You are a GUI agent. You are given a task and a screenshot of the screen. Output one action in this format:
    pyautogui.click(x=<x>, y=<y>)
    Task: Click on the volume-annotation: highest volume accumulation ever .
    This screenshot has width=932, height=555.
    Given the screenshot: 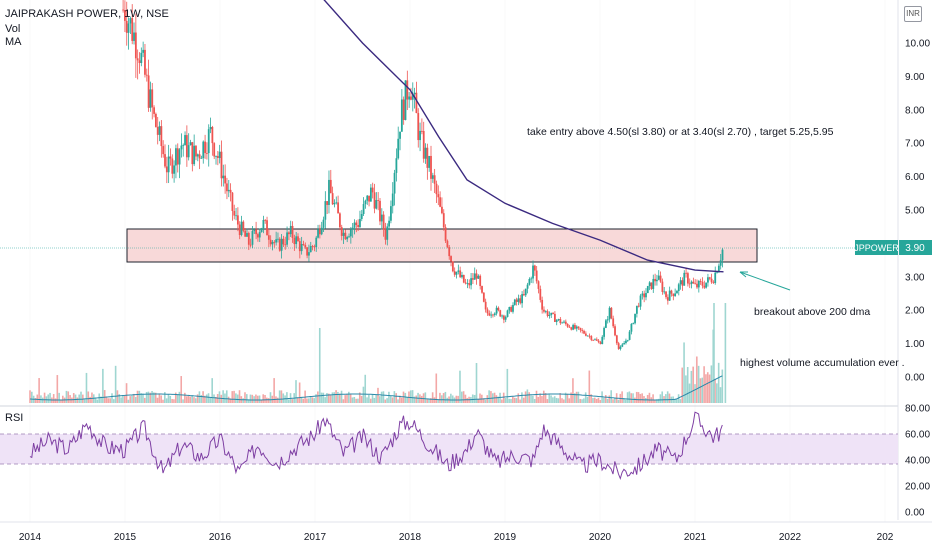 What is the action you would take?
    pyautogui.click(x=822, y=363)
    